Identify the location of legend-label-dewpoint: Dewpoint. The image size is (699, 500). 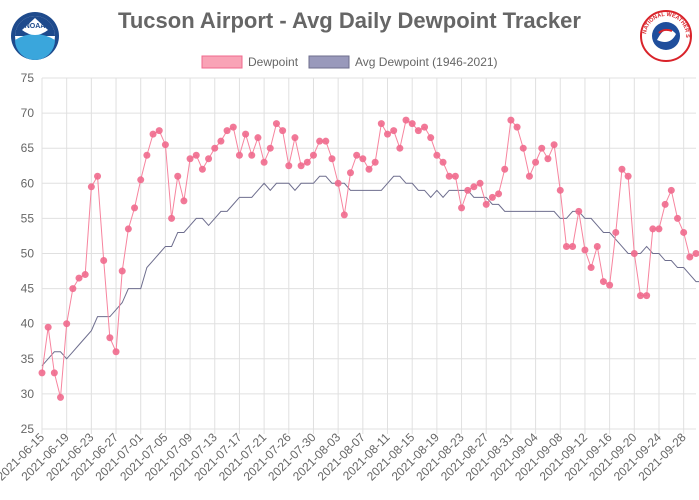
(273, 62).